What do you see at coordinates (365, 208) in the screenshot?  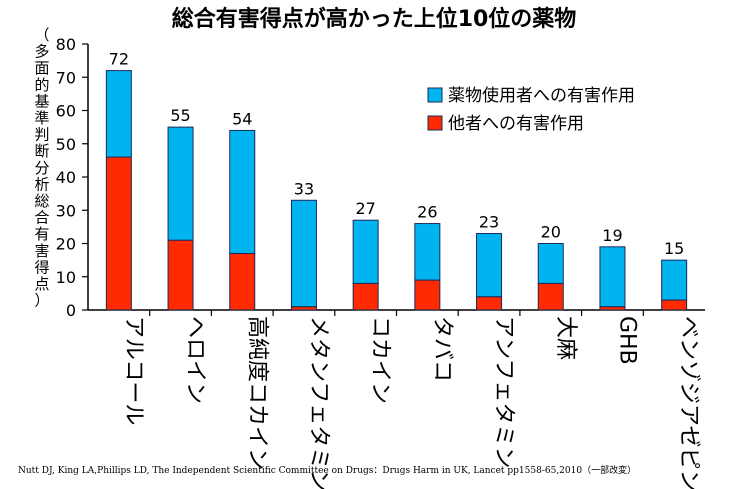 I see `bar-total-label: 27` at bounding box center [365, 208].